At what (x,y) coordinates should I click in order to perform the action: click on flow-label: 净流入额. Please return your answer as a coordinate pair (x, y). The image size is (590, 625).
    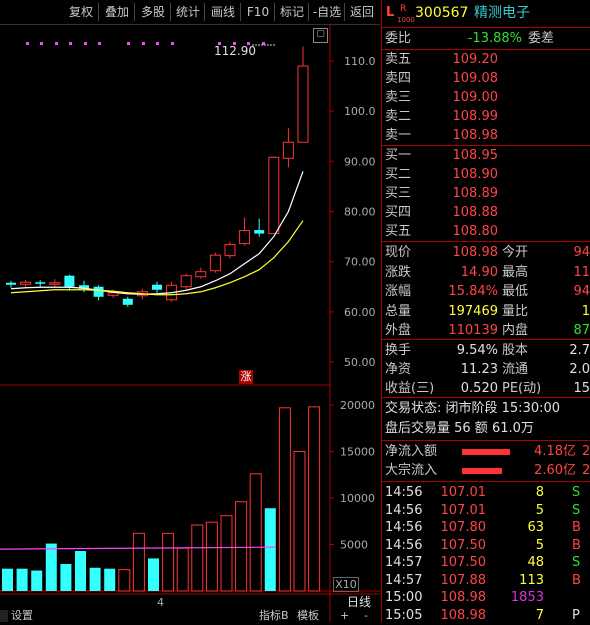
    Looking at the image, I should click on (411, 451).